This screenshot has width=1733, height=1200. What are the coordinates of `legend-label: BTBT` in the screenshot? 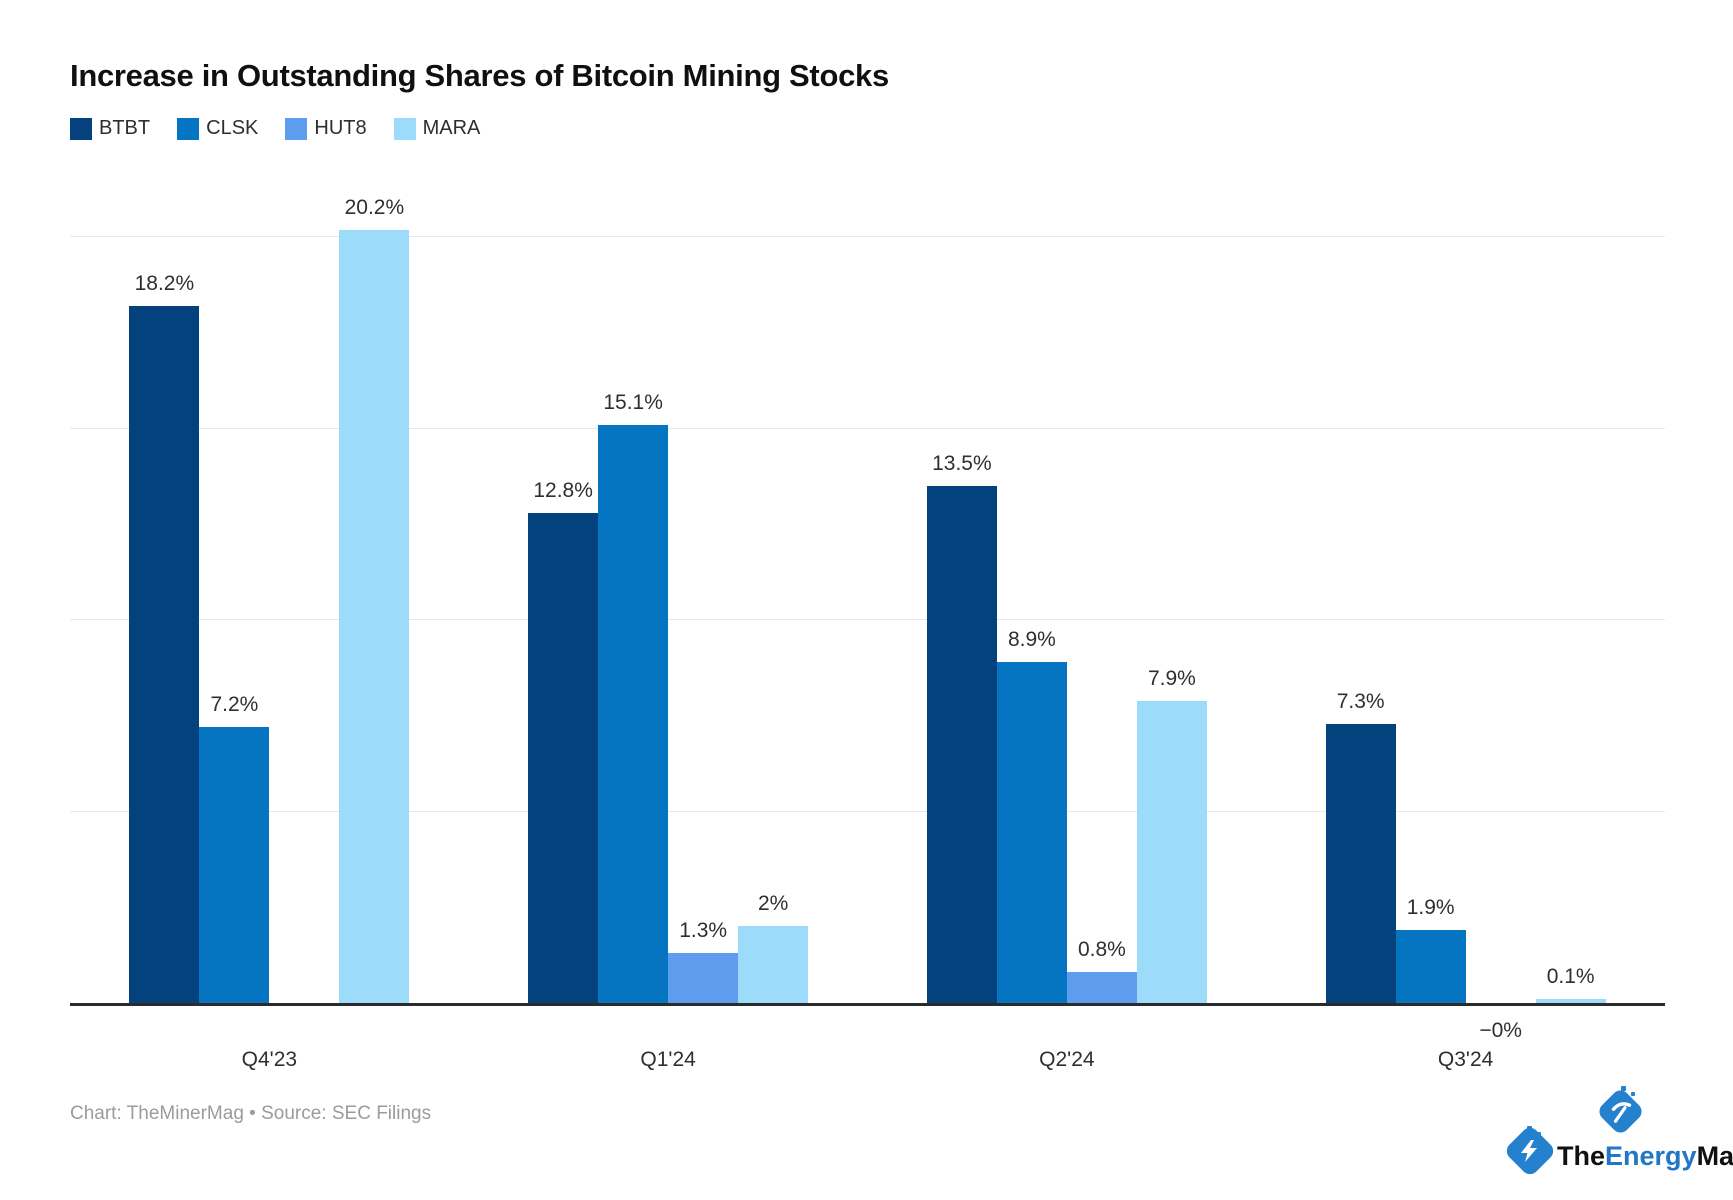 It's located at (125, 128).